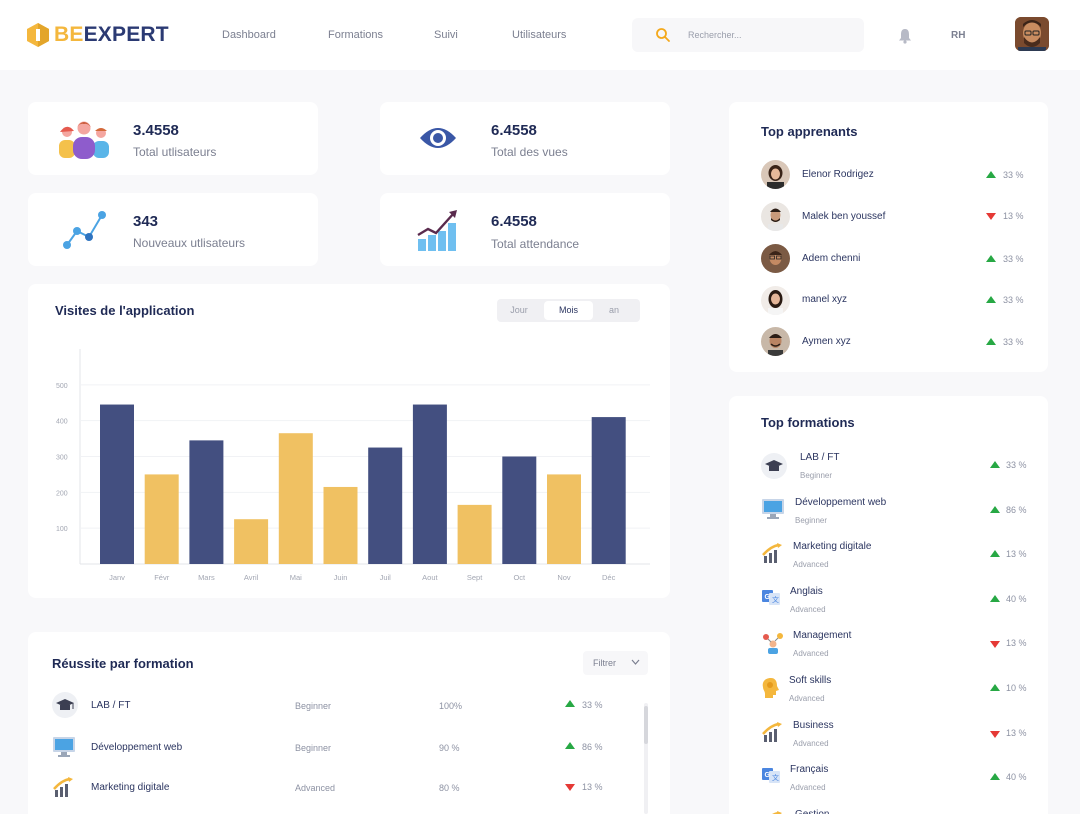 This screenshot has width=1080, height=814. What do you see at coordinates (446, 35) in the screenshot?
I see `nav-suivi: Suivi` at bounding box center [446, 35].